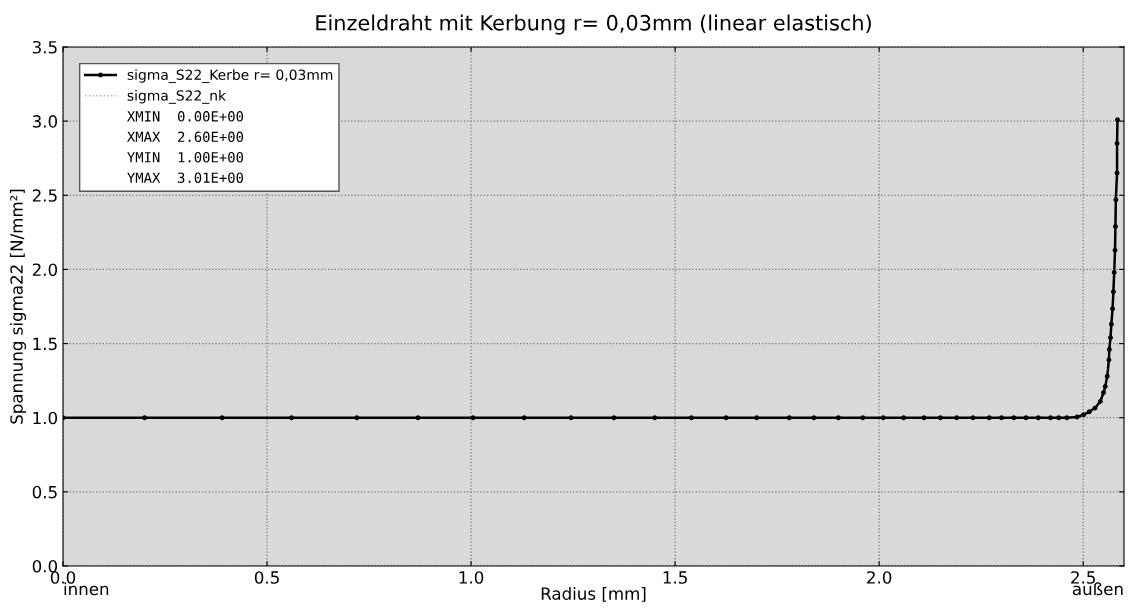 This screenshot has width=1142, height=611. Describe the element at coordinates (18, 306) in the screenshot. I see `y-axis-title: Spannung sigma22 [N/mm²]` at that location.